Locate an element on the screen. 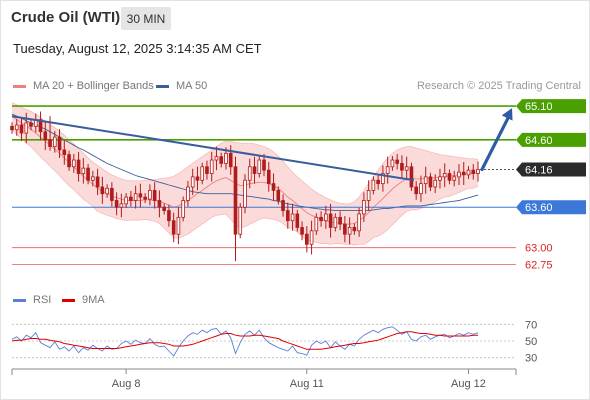 Image resolution: width=590 pixels, height=400 pixels. x-tick-label-2: Aug 12 is located at coordinates (468, 384).